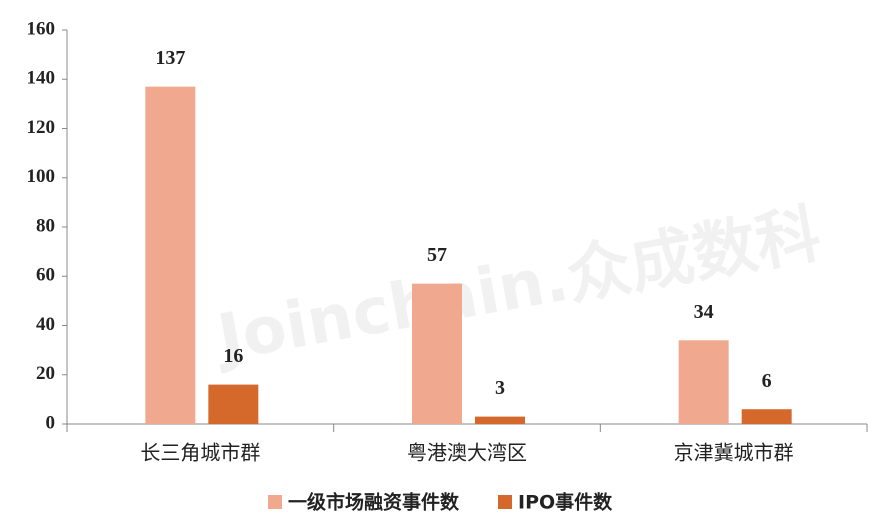  Describe the element at coordinates (467, 453) in the screenshot. I see `x-tick-label: 粤港澳大湾区` at that location.